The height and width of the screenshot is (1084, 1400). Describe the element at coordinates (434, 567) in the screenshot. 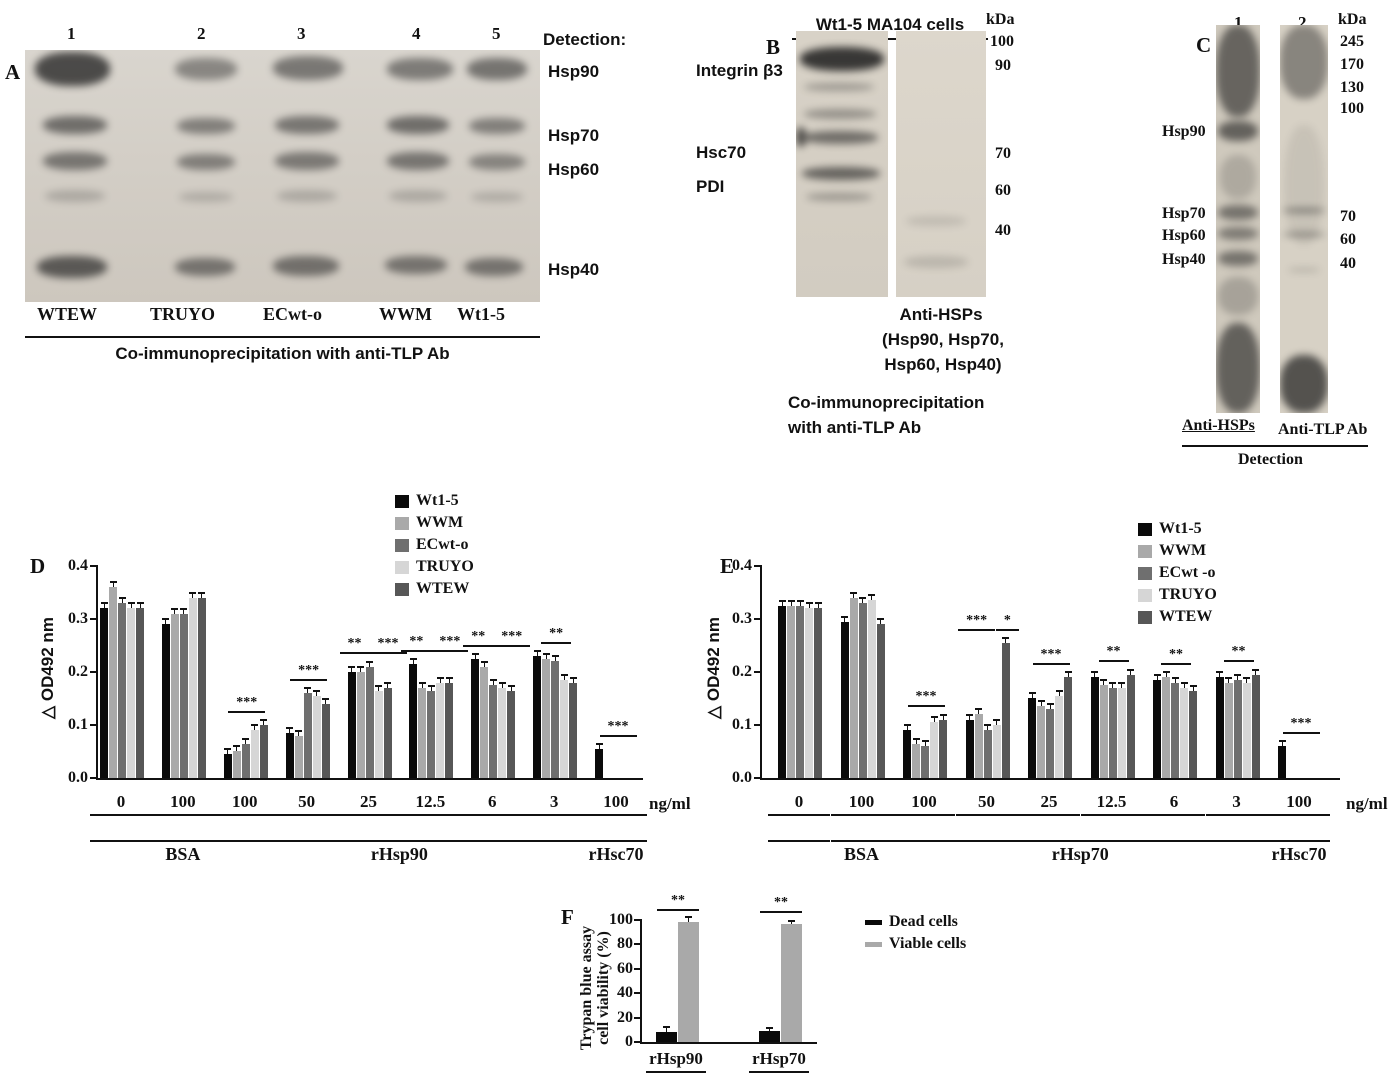

I see `legend-item: TRUYO` at that location.